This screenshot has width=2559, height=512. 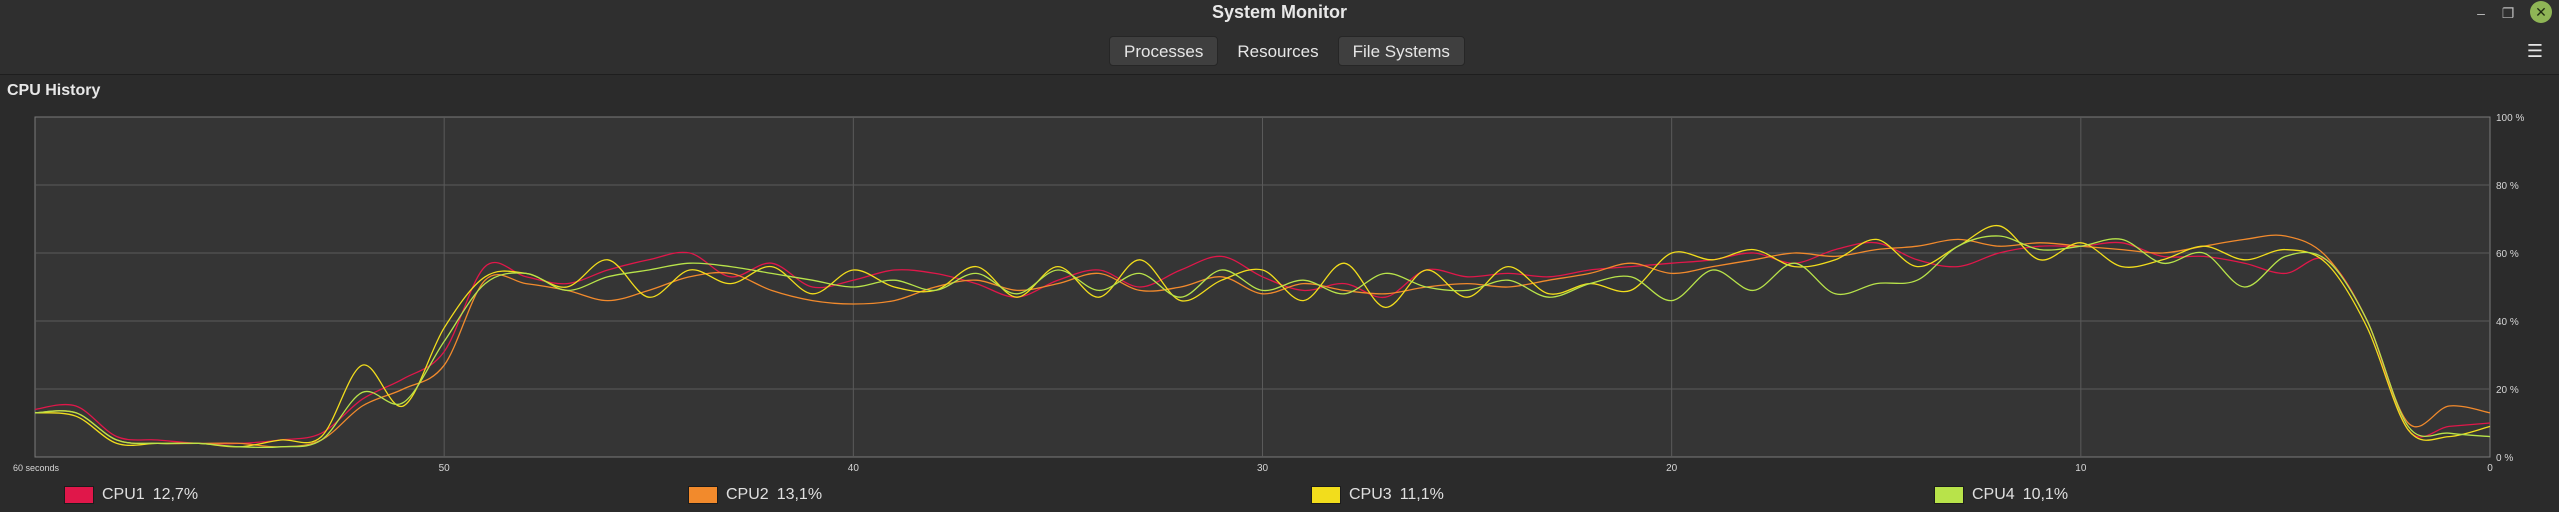 What do you see at coordinates (2541, 12) in the screenshot?
I see `close-icon: ✕` at bounding box center [2541, 12].